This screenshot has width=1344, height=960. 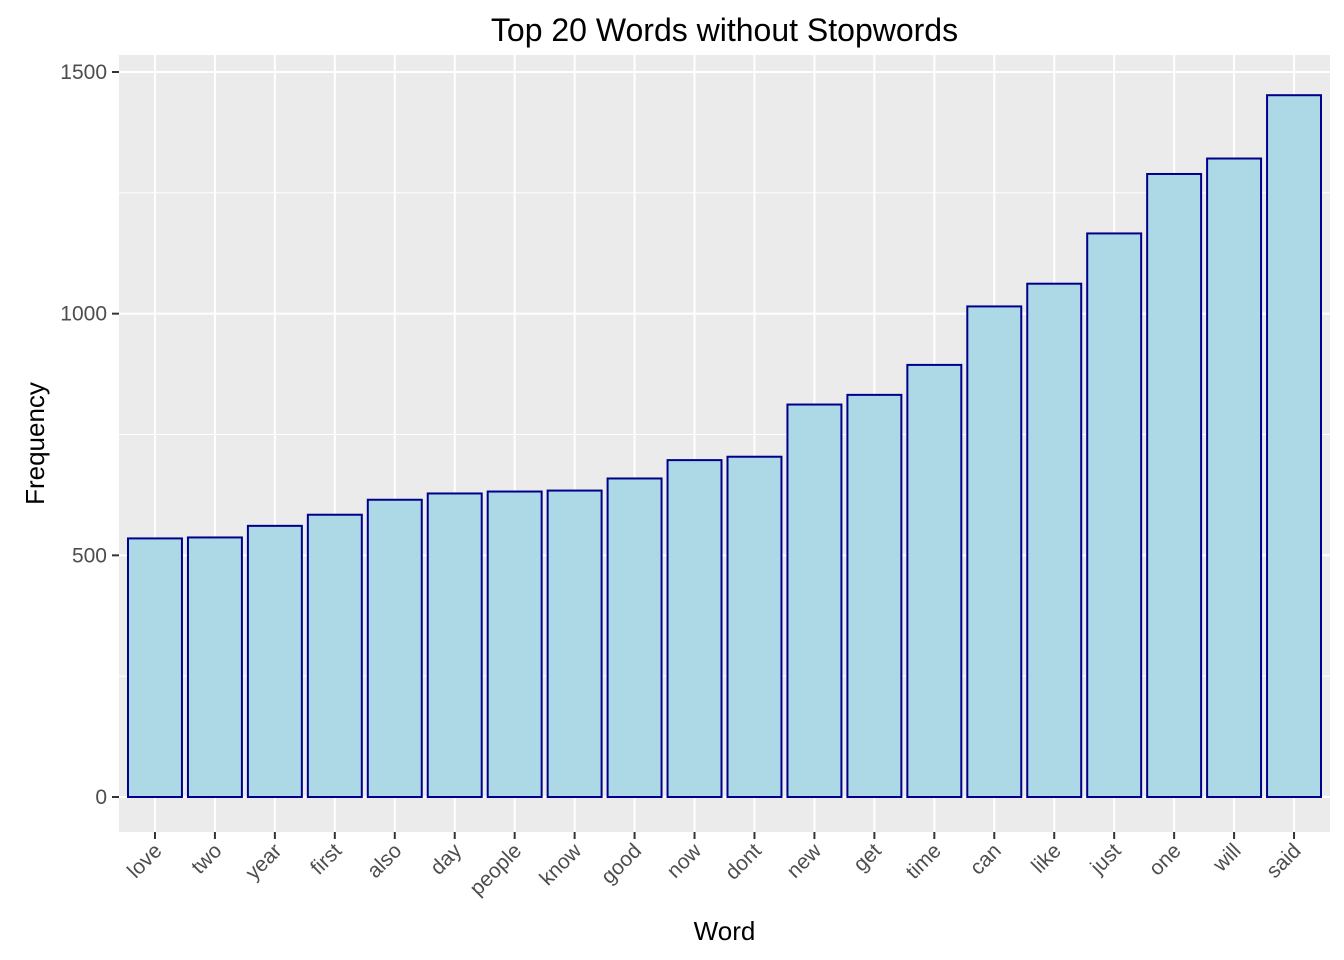 What do you see at coordinates (446, 859) in the screenshot?
I see `x-tick-label: day` at bounding box center [446, 859].